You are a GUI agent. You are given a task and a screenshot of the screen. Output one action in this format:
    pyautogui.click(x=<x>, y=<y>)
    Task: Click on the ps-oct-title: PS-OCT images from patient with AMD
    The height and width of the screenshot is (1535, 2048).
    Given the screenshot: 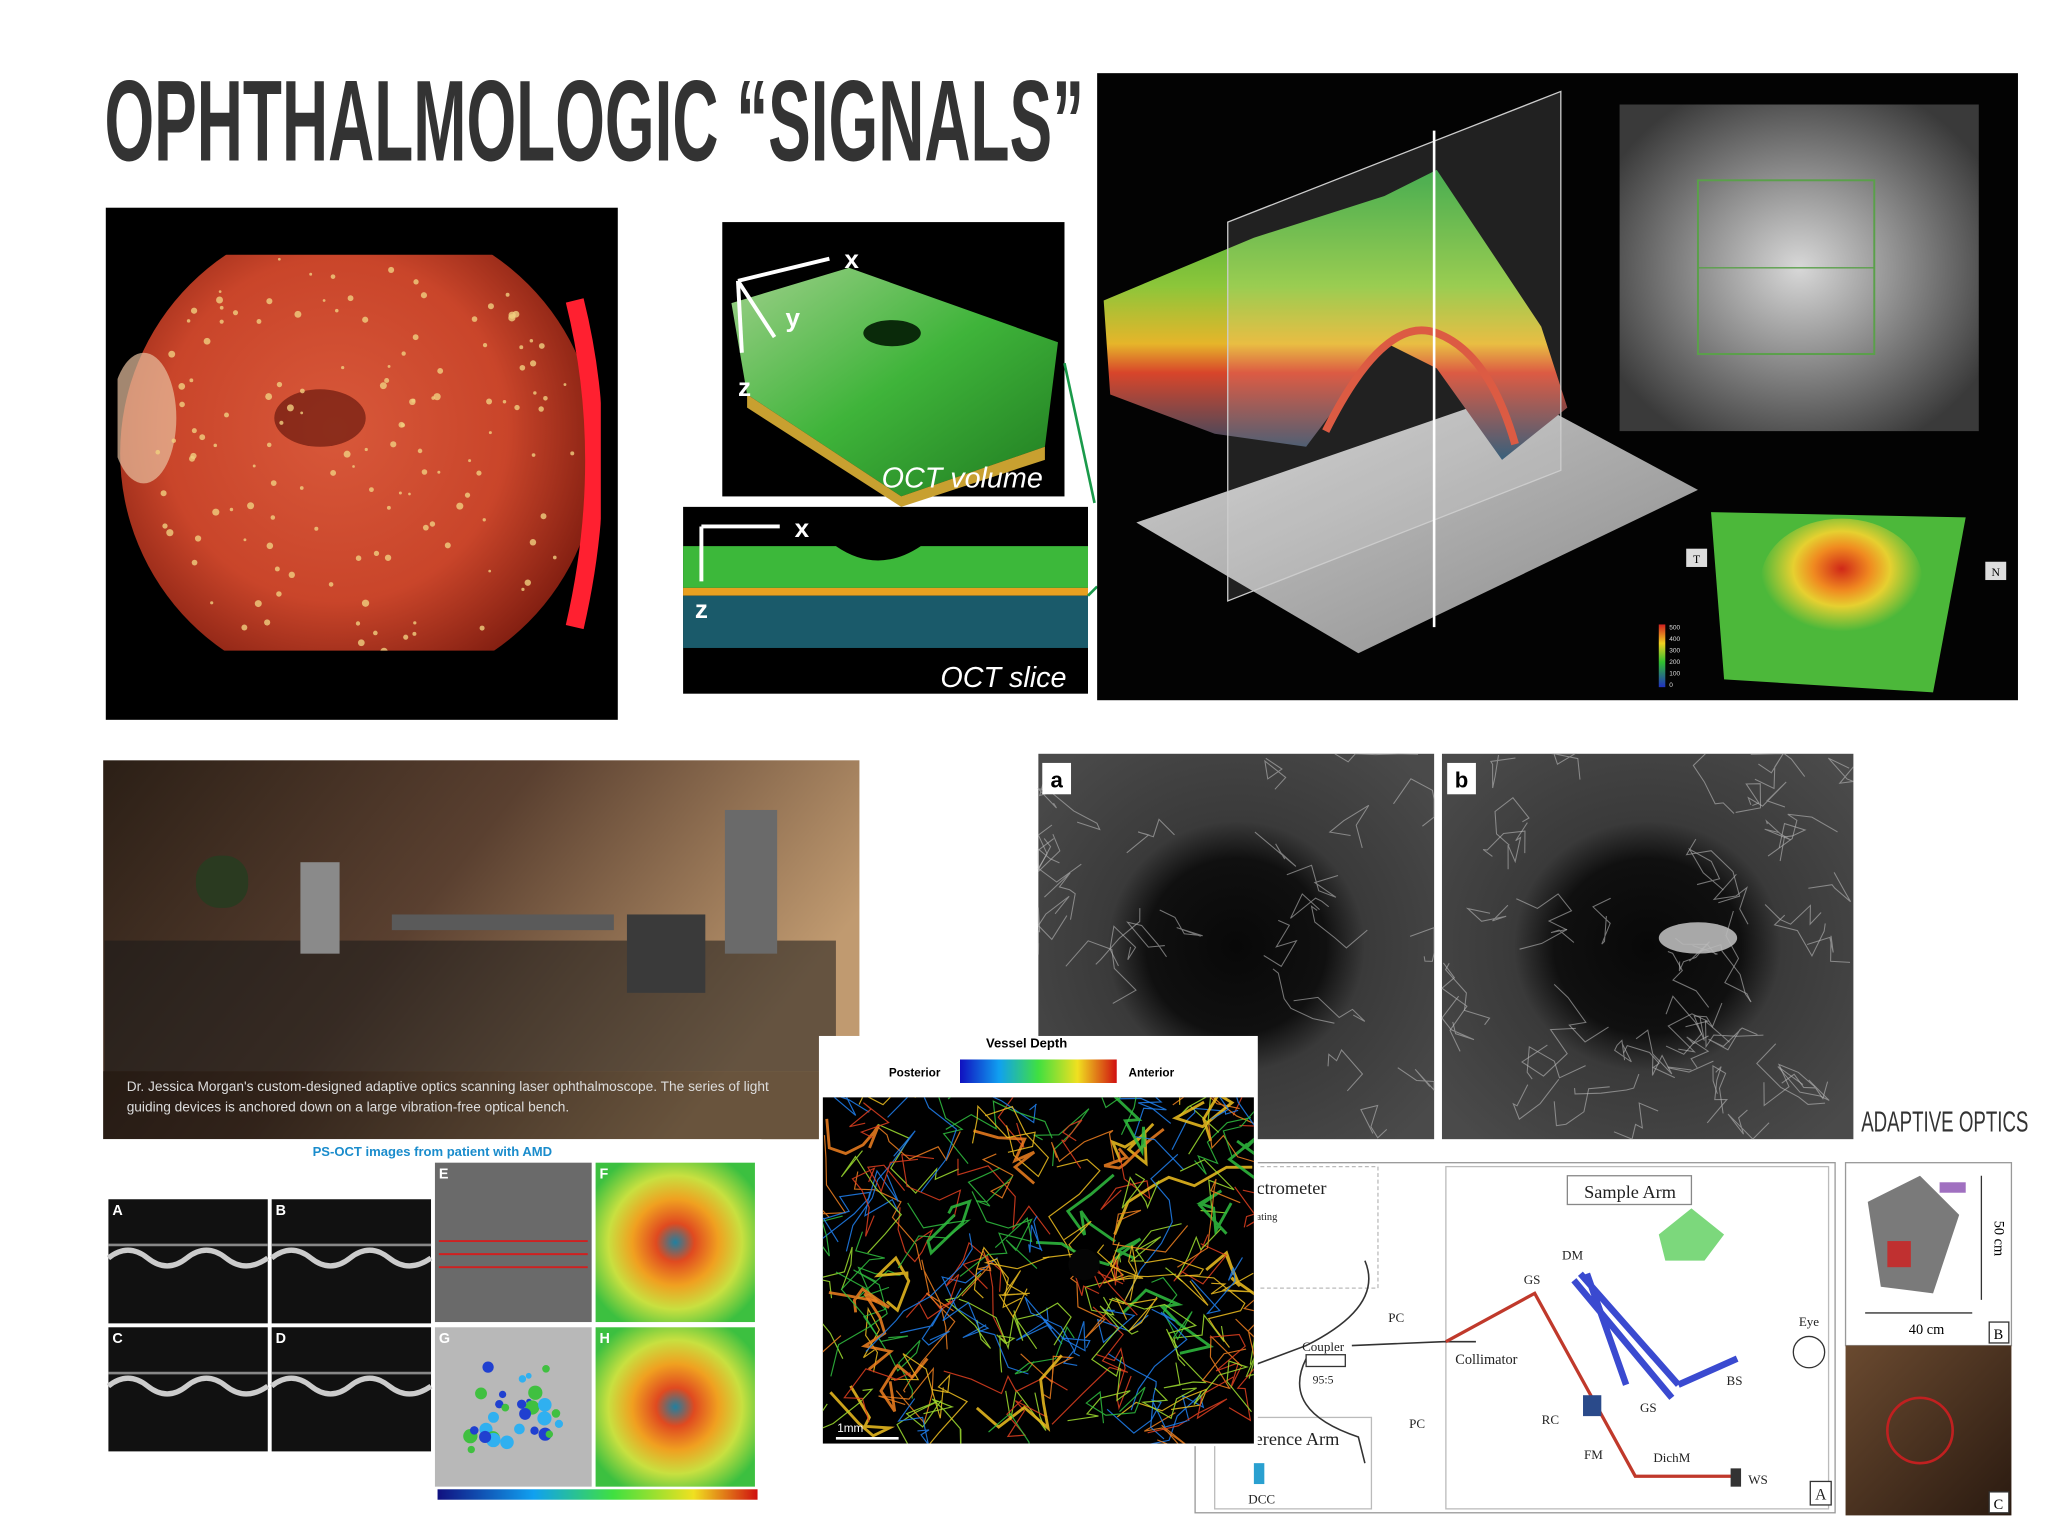 What is the action you would take?
    pyautogui.click(x=432, y=1151)
    